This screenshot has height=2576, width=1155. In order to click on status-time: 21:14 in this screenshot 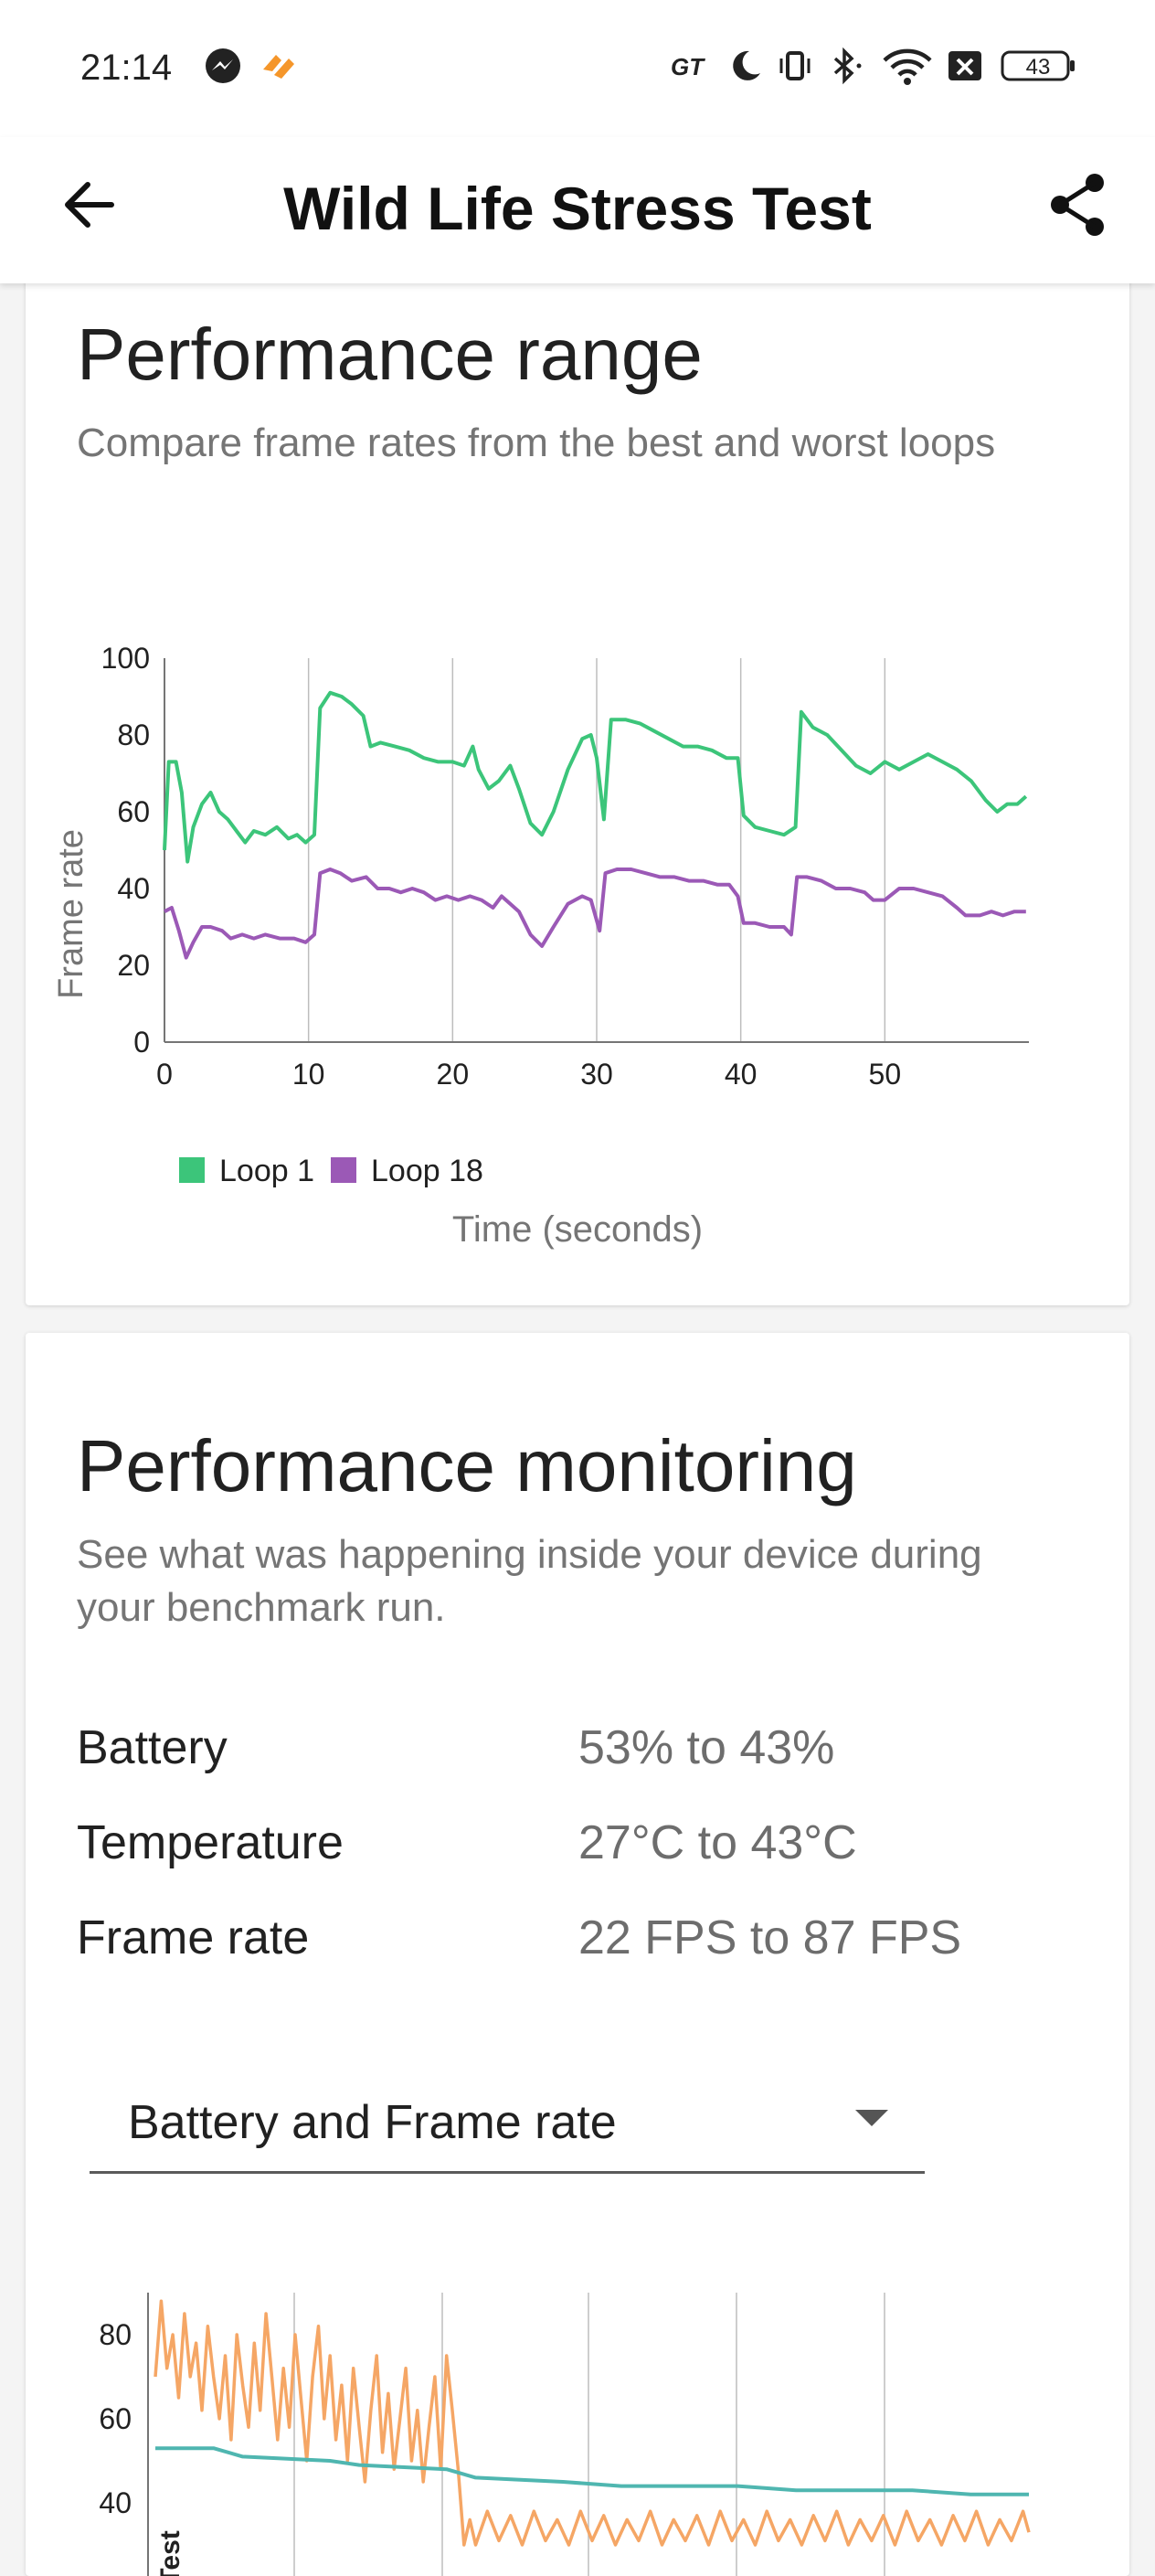, I will do `click(127, 68)`.